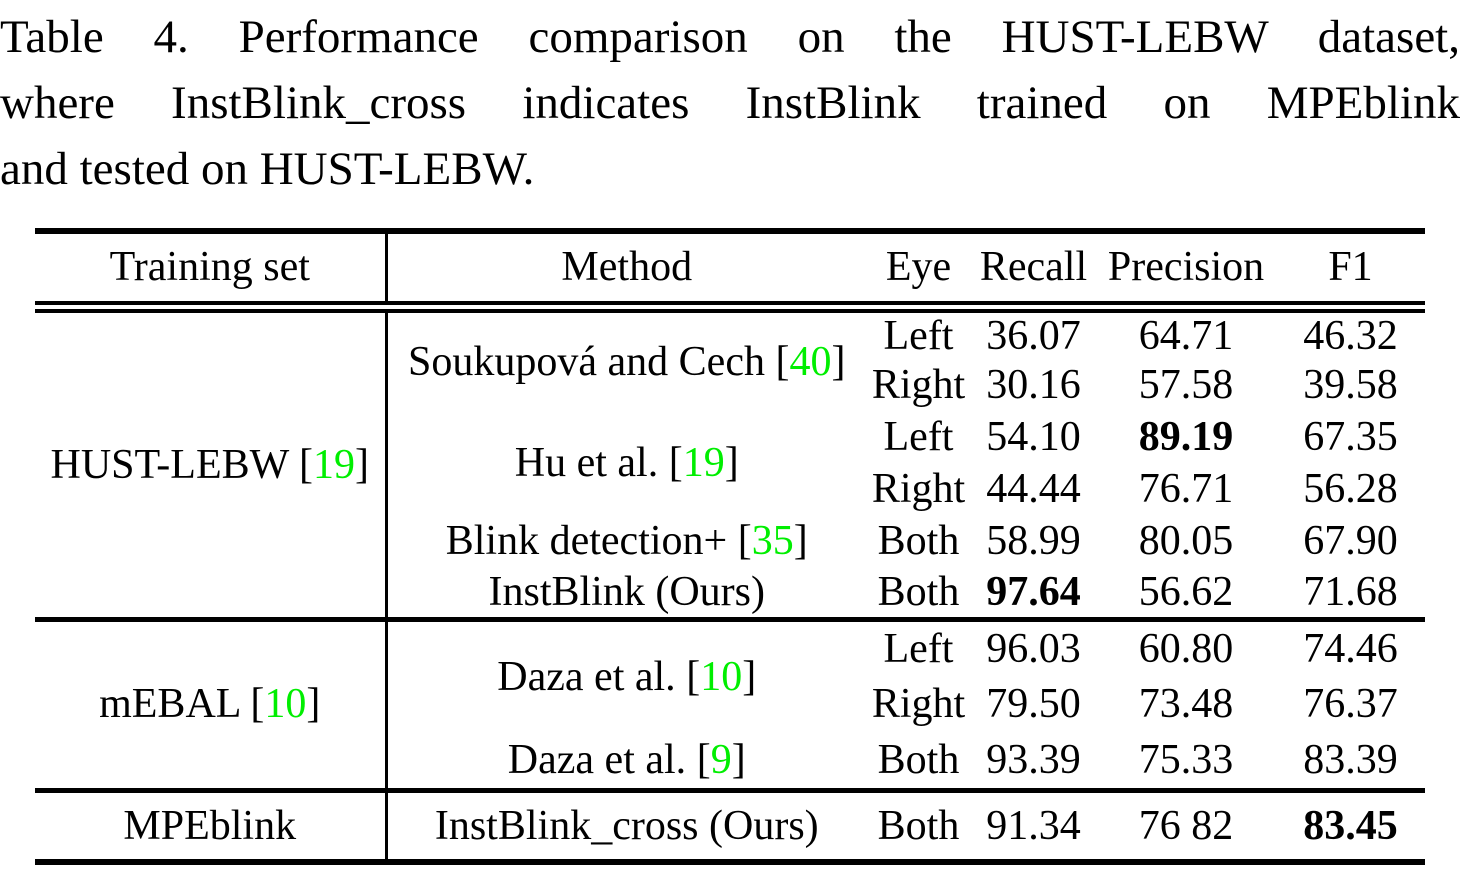 The width and height of the screenshot is (1460, 890). I want to click on recall-cell: 91.34, so click(1033, 825).